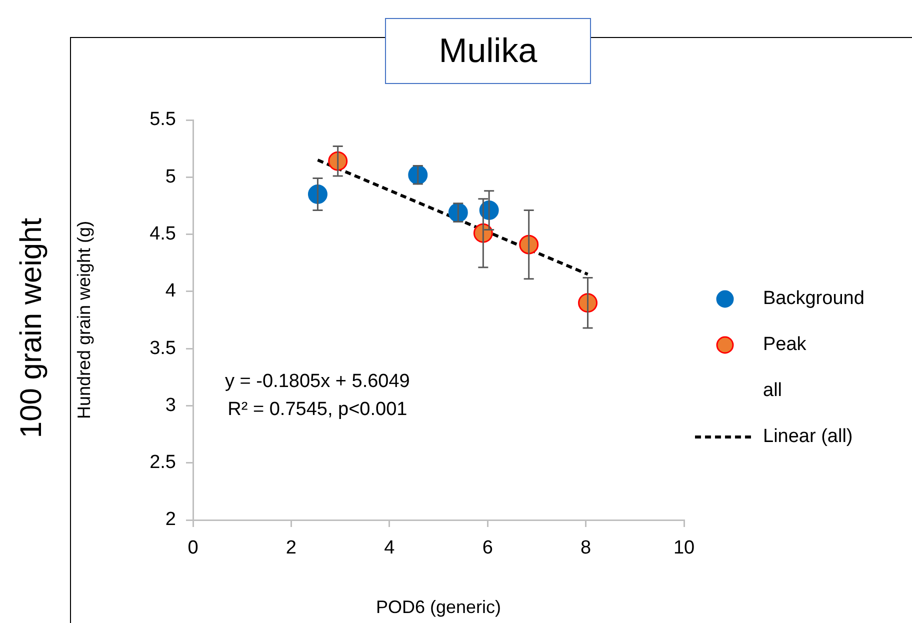  What do you see at coordinates (772, 391) in the screenshot?
I see `text: all` at bounding box center [772, 391].